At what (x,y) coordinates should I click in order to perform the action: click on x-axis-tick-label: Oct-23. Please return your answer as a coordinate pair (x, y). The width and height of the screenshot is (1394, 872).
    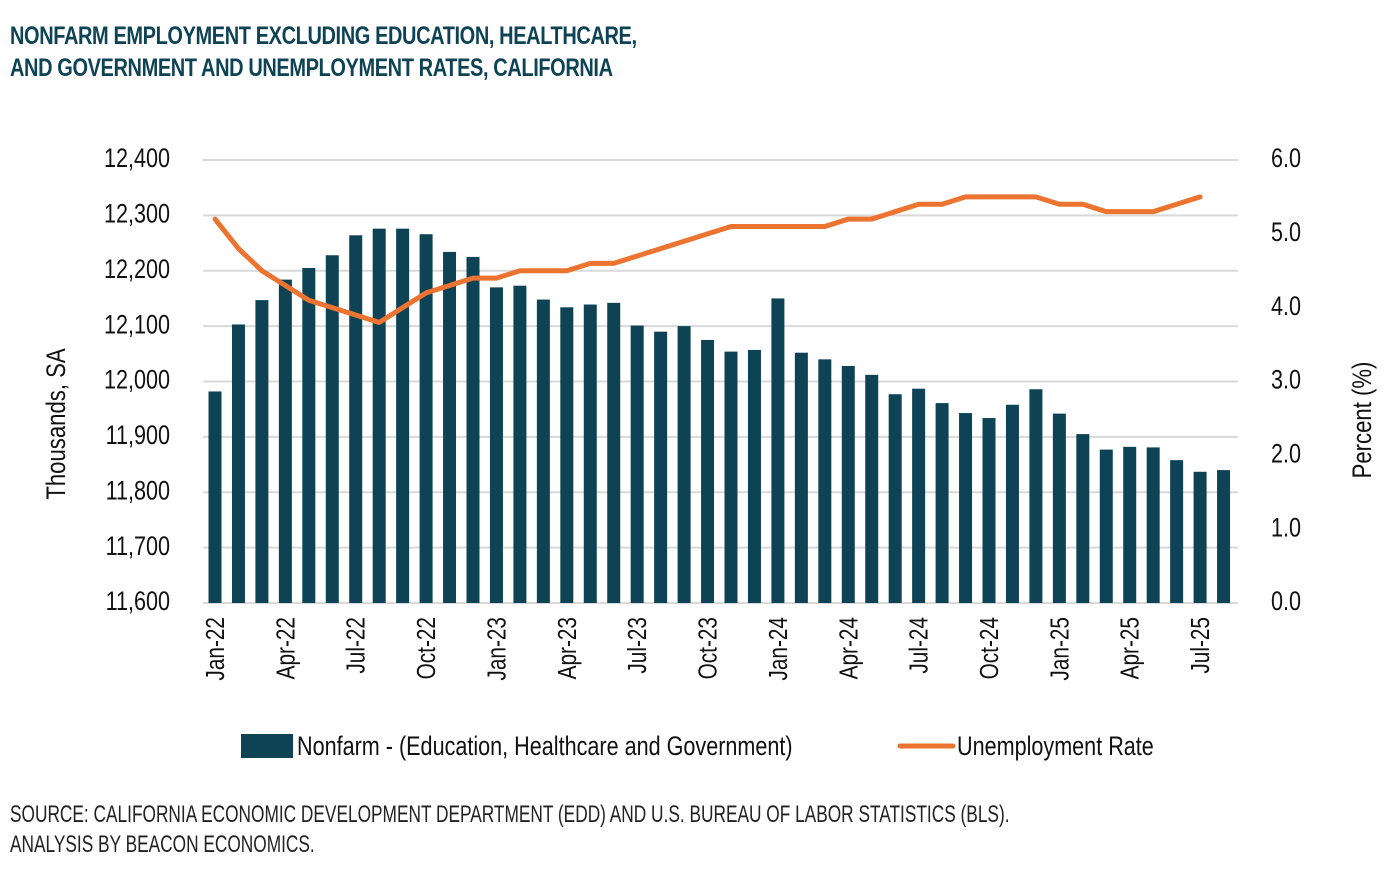
    Looking at the image, I should click on (707, 648).